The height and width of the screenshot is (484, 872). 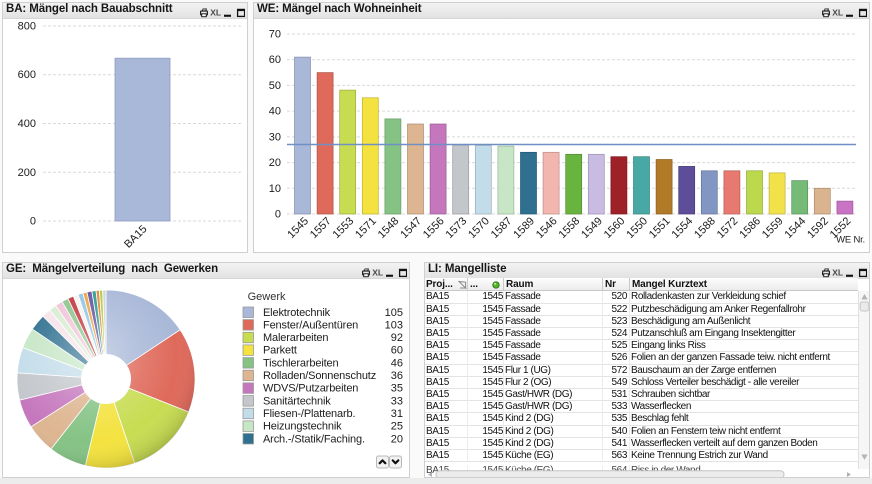 I want to click on svg-text: 1571, so click(x=366, y=228).